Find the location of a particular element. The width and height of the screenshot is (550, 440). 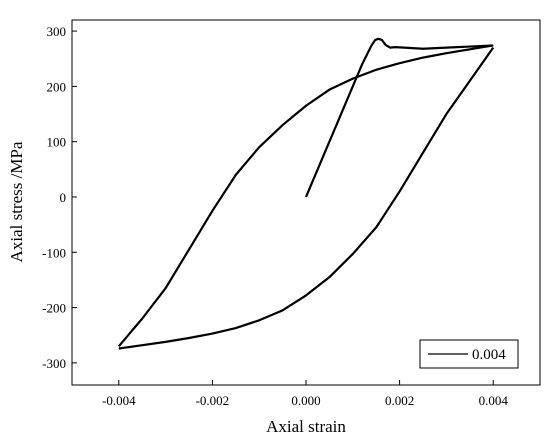

x-tick-label: 0.004 is located at coordinates (494, 400).